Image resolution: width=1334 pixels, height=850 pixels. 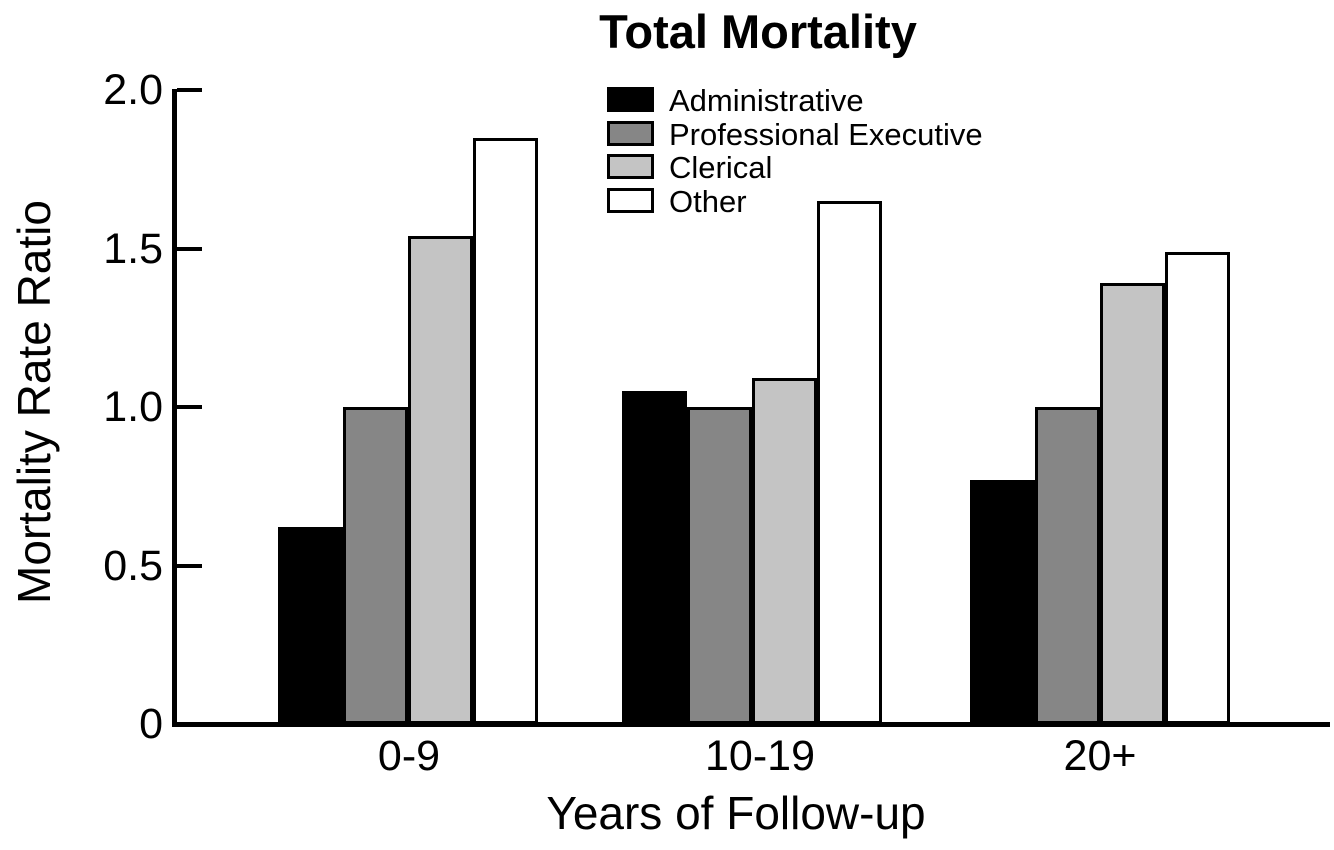 I want to click on x-axis-title: Years of Follow-up, so click(x=736, y=813).